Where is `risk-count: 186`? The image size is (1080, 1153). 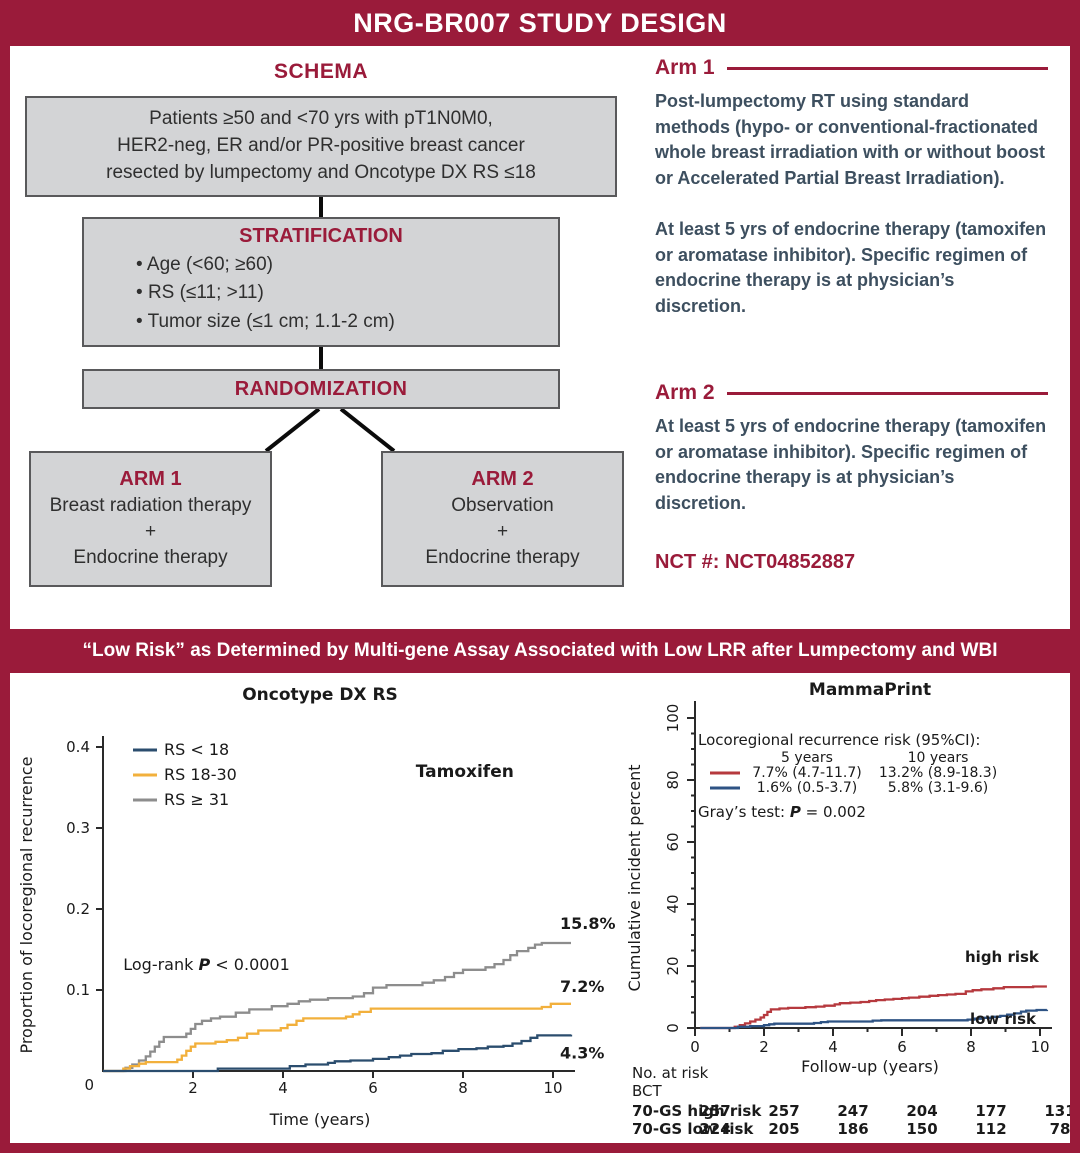 risk-count: 186 is located at coordinates (852, 1129).